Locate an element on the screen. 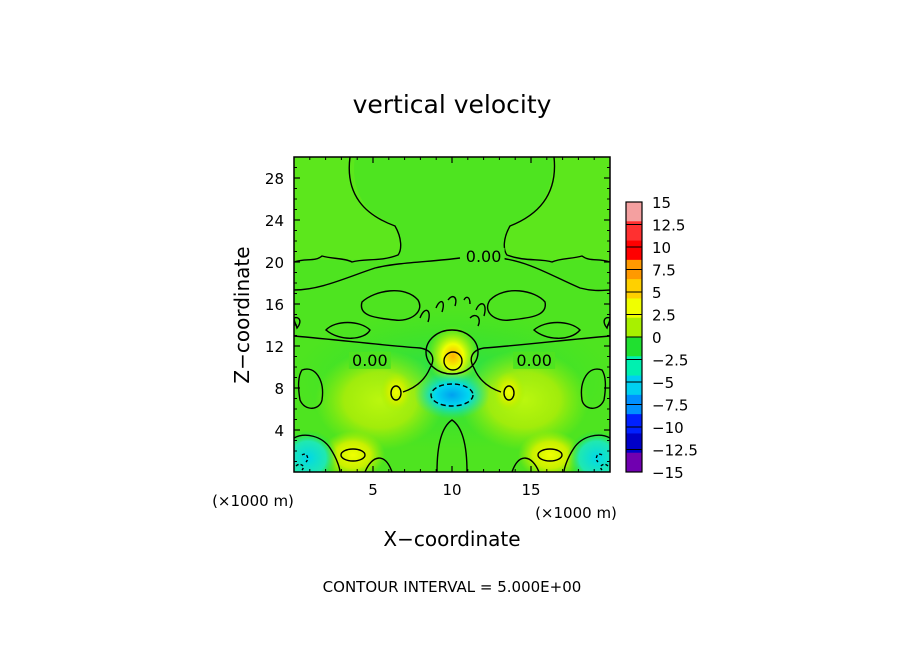 This screenshot has height=654, width=904. contour-labels: 0.00 0.00 0.00 is located at coordinates (452, 308).